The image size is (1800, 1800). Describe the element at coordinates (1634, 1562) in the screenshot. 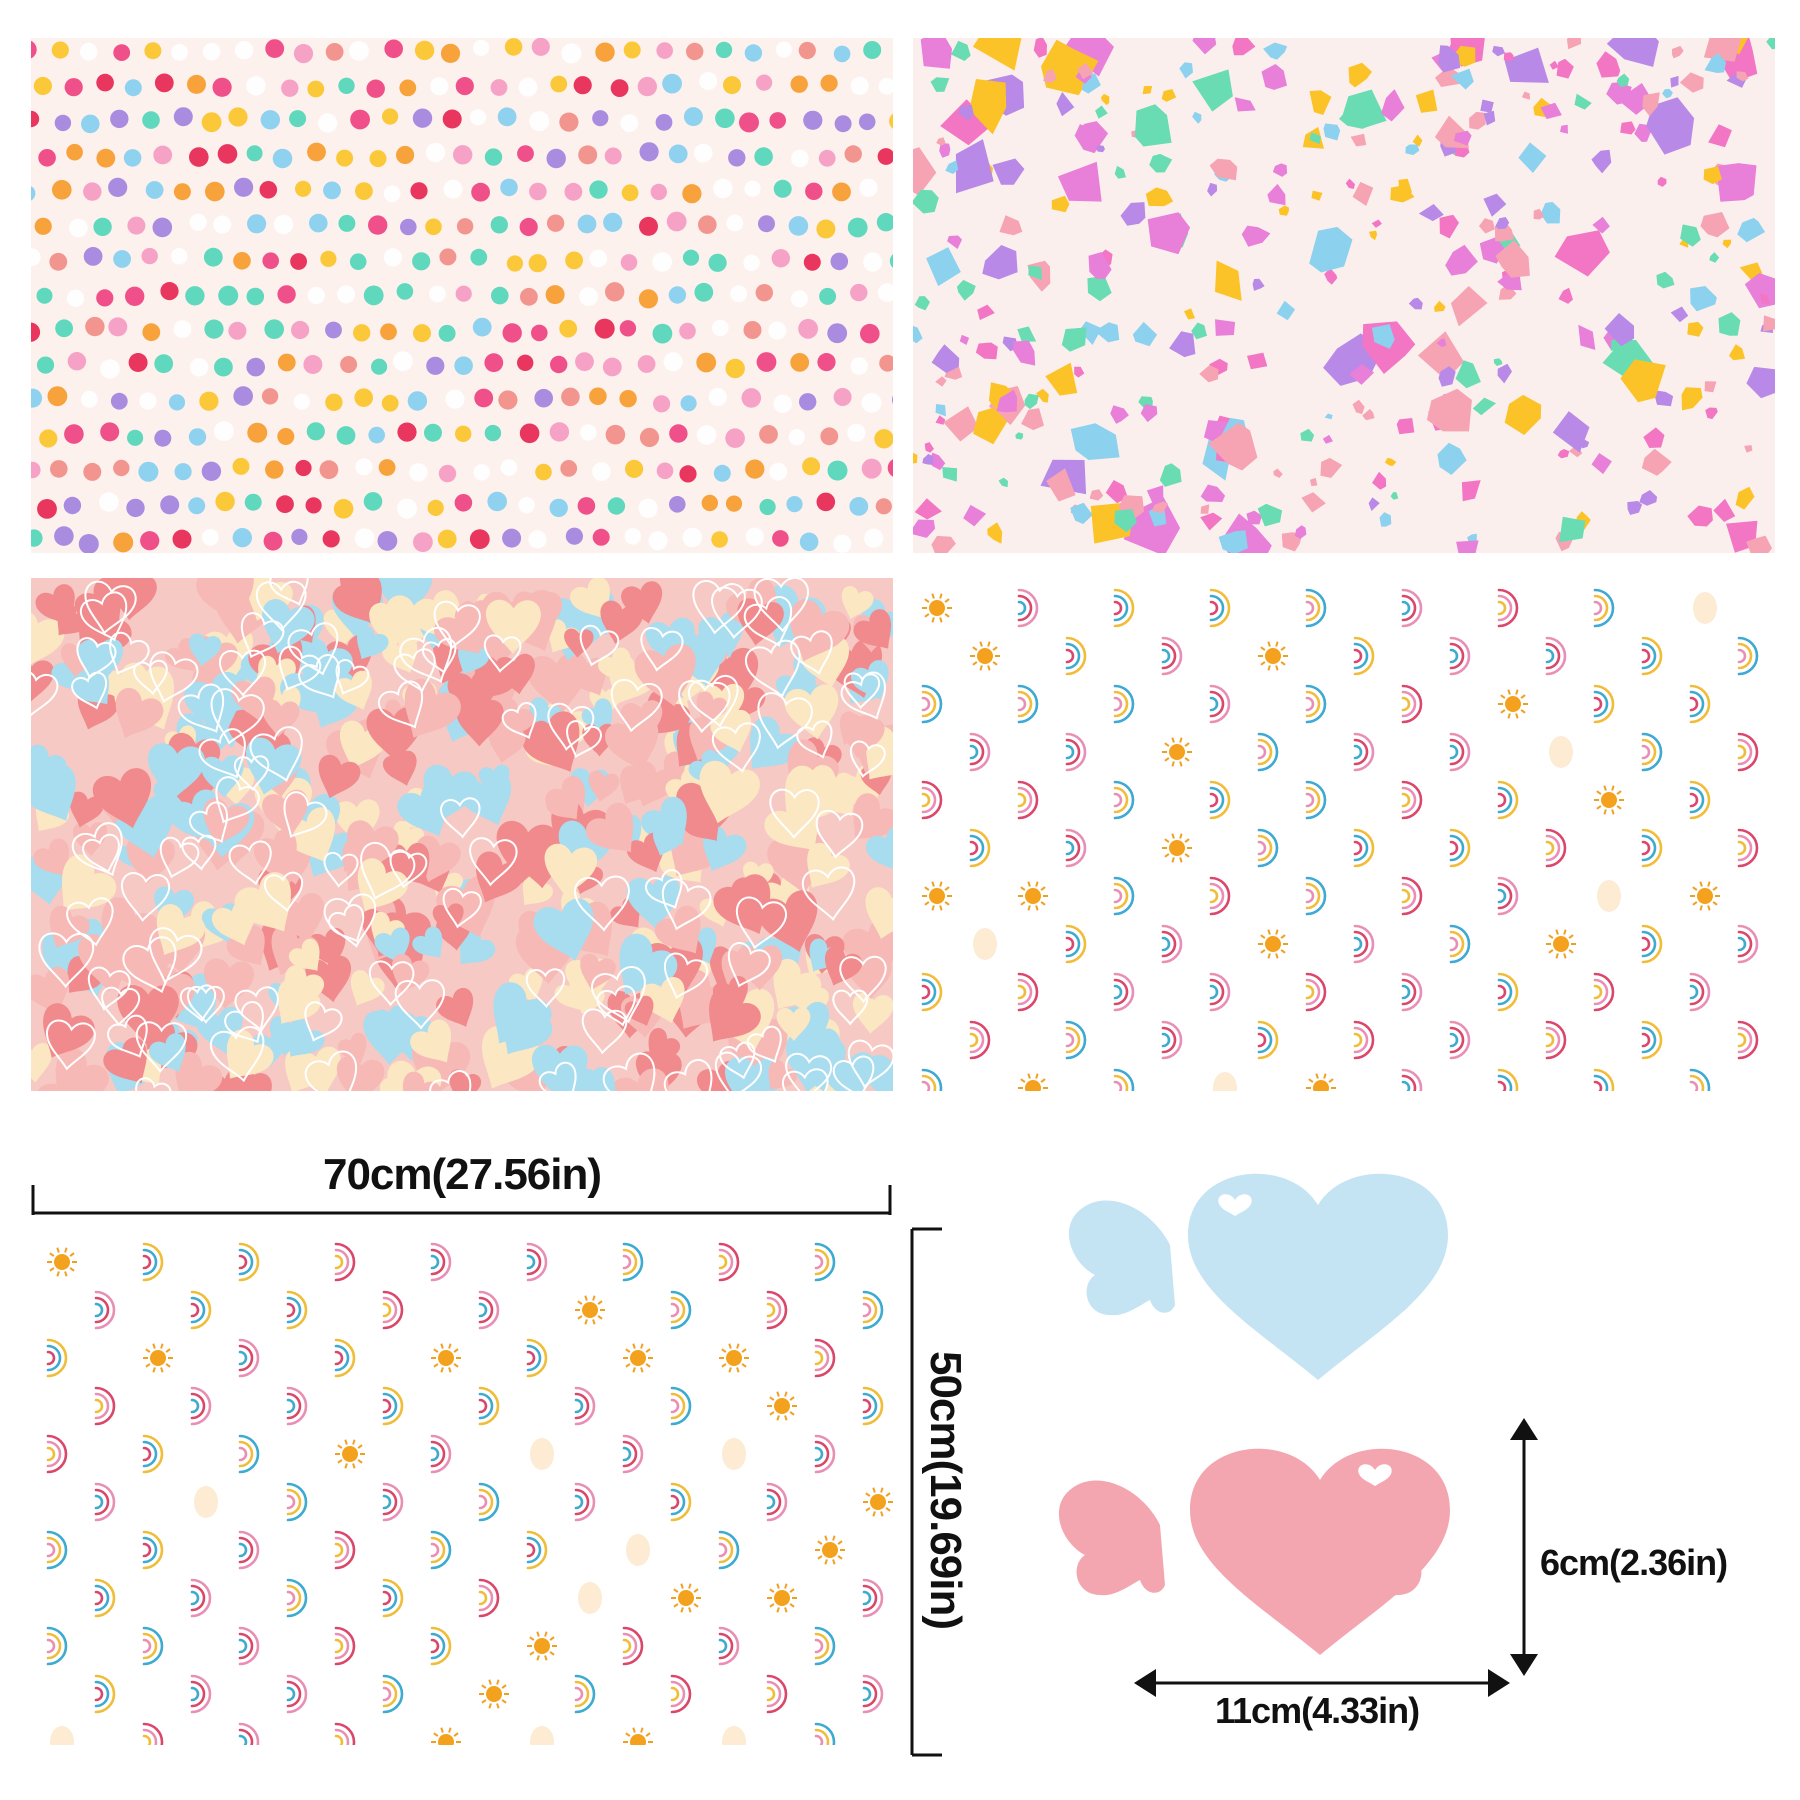

I see `heart-height-label: 6cm(2.36in)` at that location.